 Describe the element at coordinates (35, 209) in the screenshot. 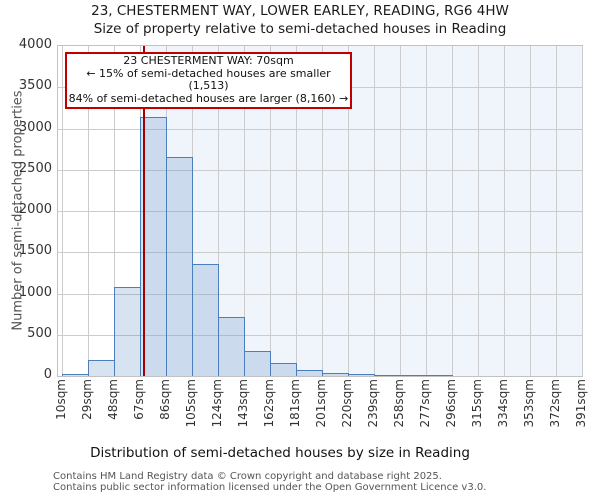

I see `y-tick-label: 2000` at that location.